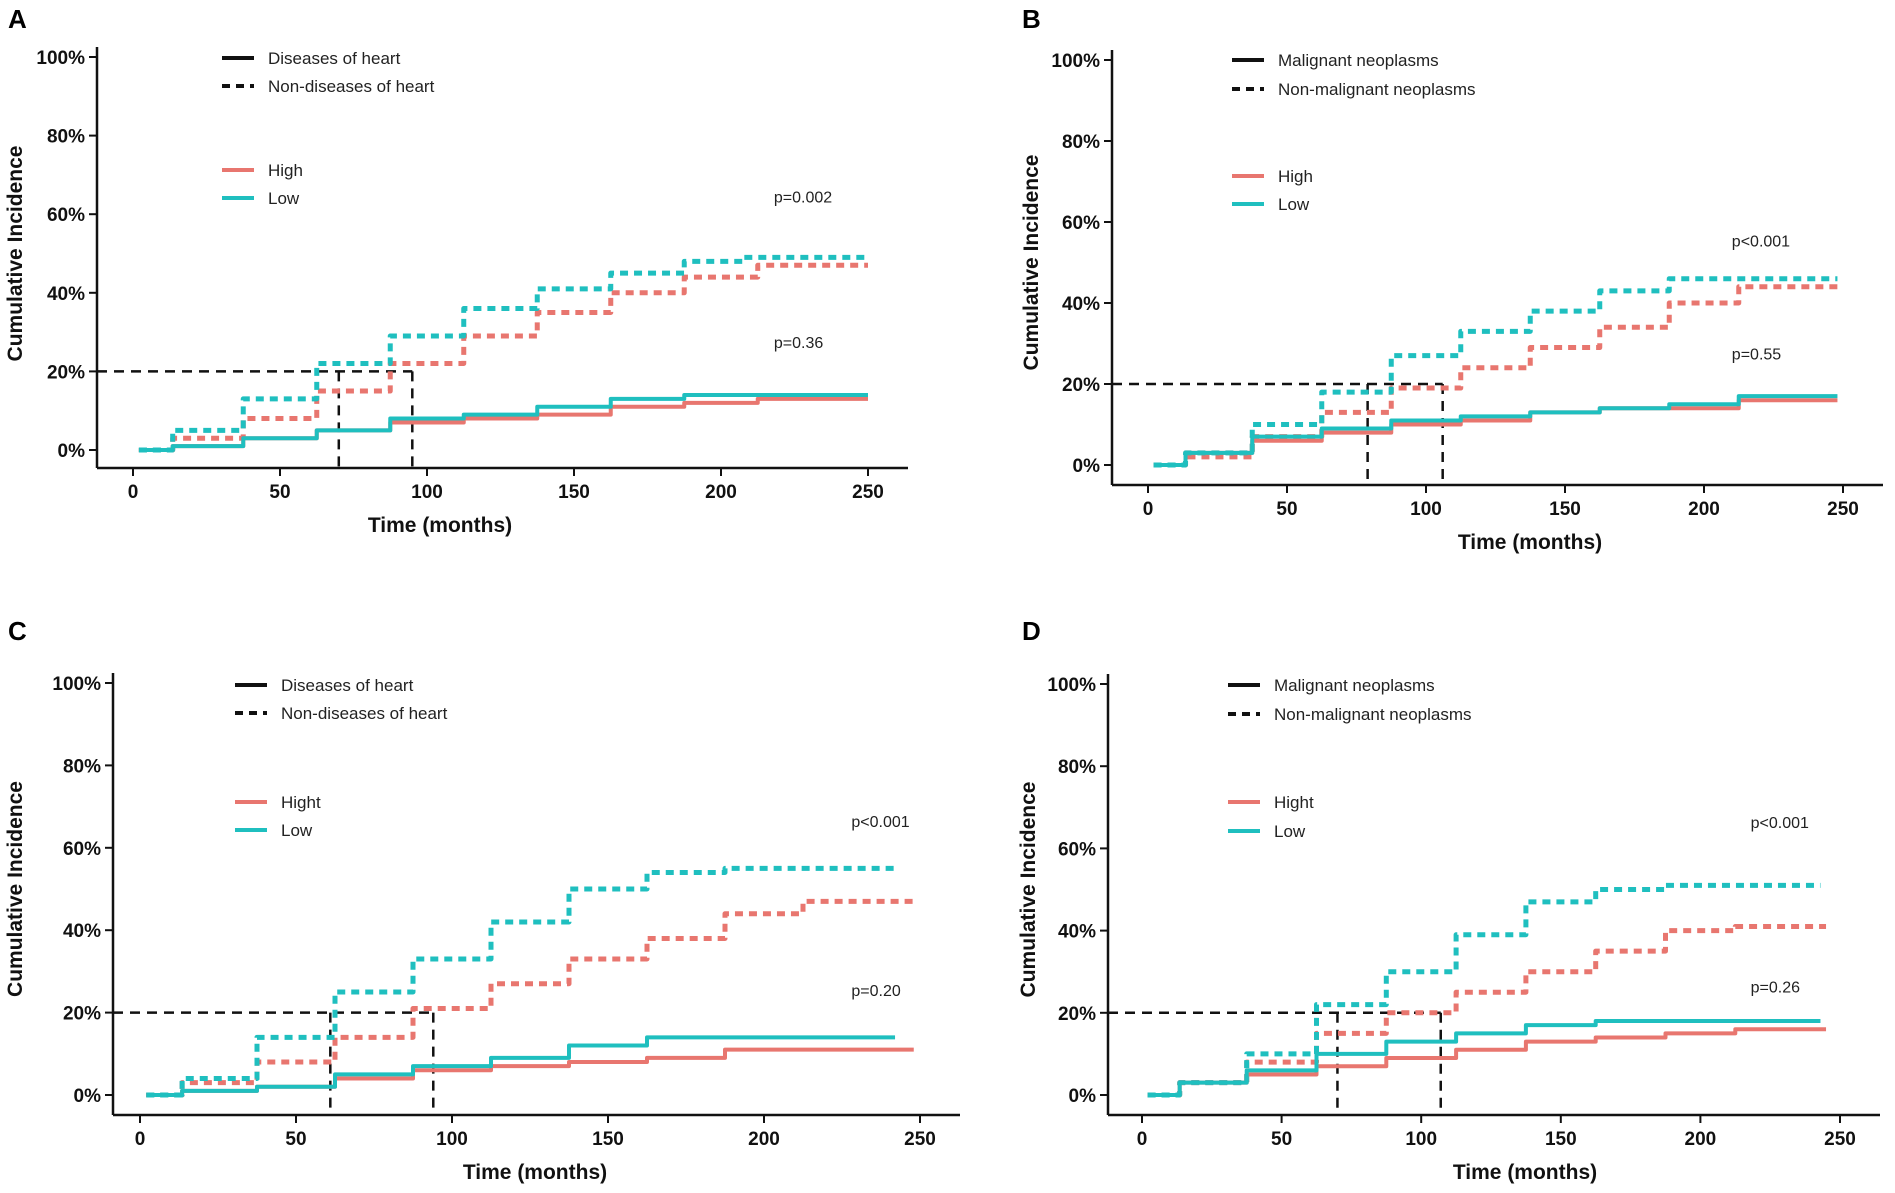 The width and height of the screenshot is (1895, 1193). I want to click on panel-letter: C, so click(17, 631).